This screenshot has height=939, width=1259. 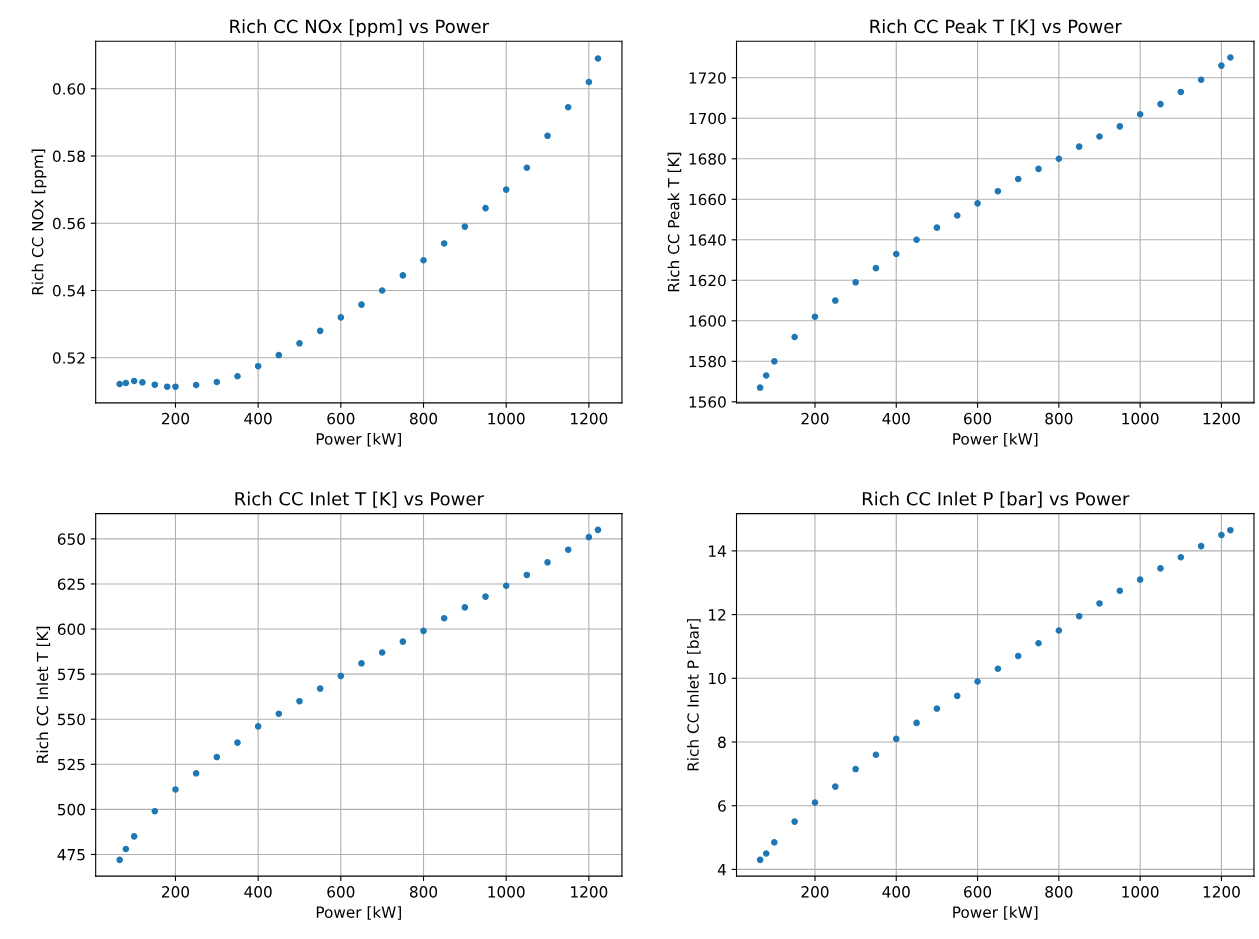 What do you see at coordinates (722, 742) in the screenshot?
I see `y-tick-label: 8` at bounding box center [722, 742].